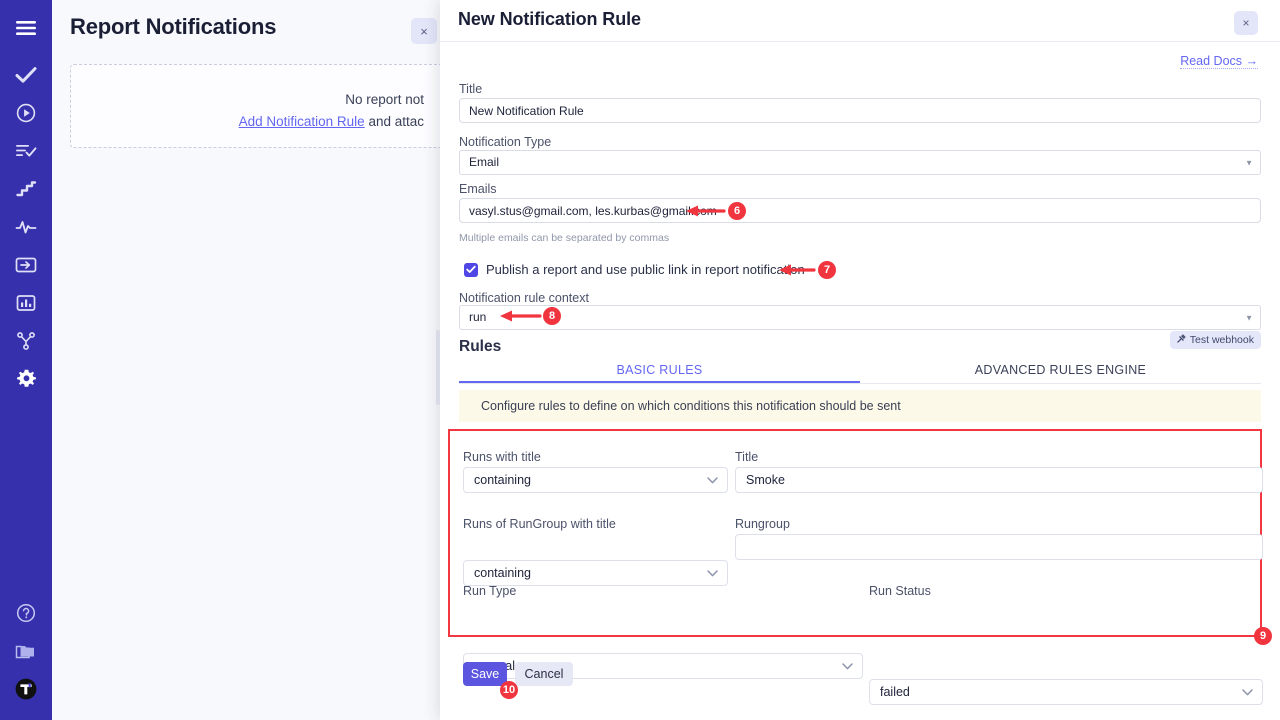  I want to click on title-rule-label: Title, so click(747, 457).